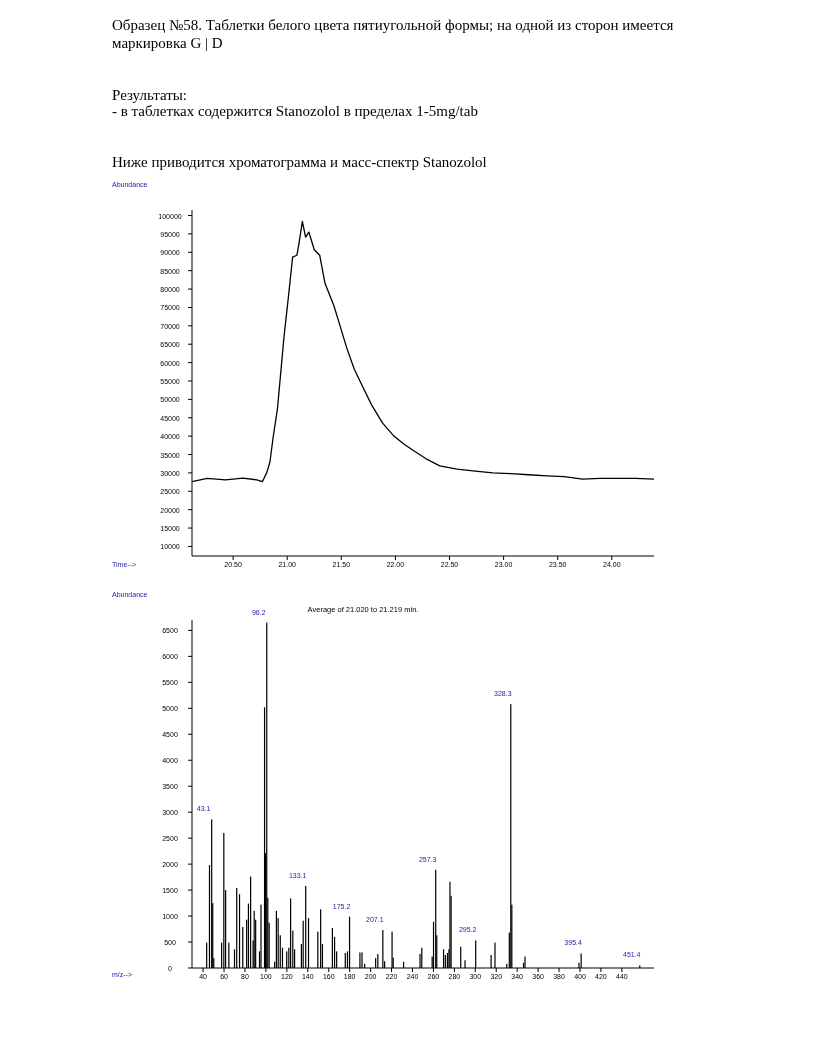  I want to click on text: - в таблетках содержится Stanozolol в пределах 1-5mg/tab, so click(295, 111).